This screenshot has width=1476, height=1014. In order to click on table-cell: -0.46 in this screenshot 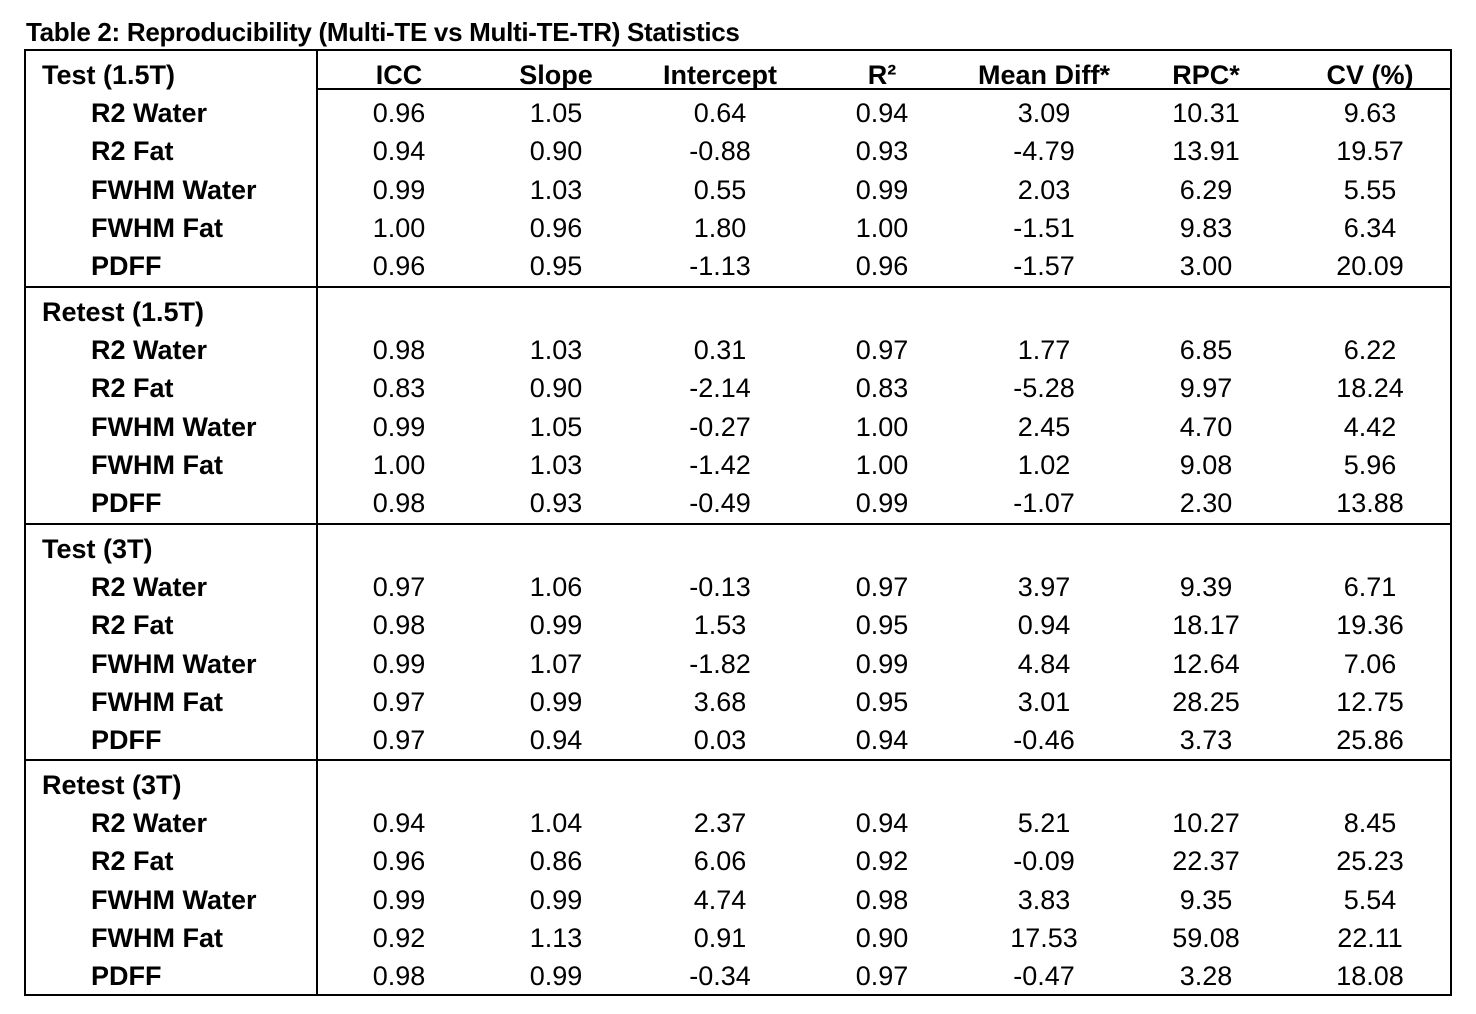, I will do `click(1044, 740)`.